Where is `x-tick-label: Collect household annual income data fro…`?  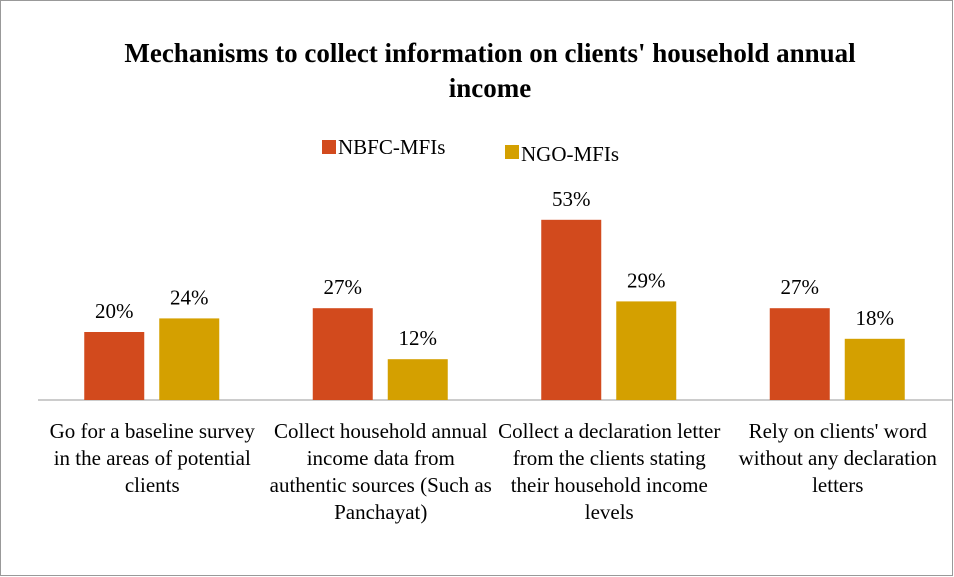
x-tick-label: Collect household annual income data fro… is located at coordinates (380, 471).